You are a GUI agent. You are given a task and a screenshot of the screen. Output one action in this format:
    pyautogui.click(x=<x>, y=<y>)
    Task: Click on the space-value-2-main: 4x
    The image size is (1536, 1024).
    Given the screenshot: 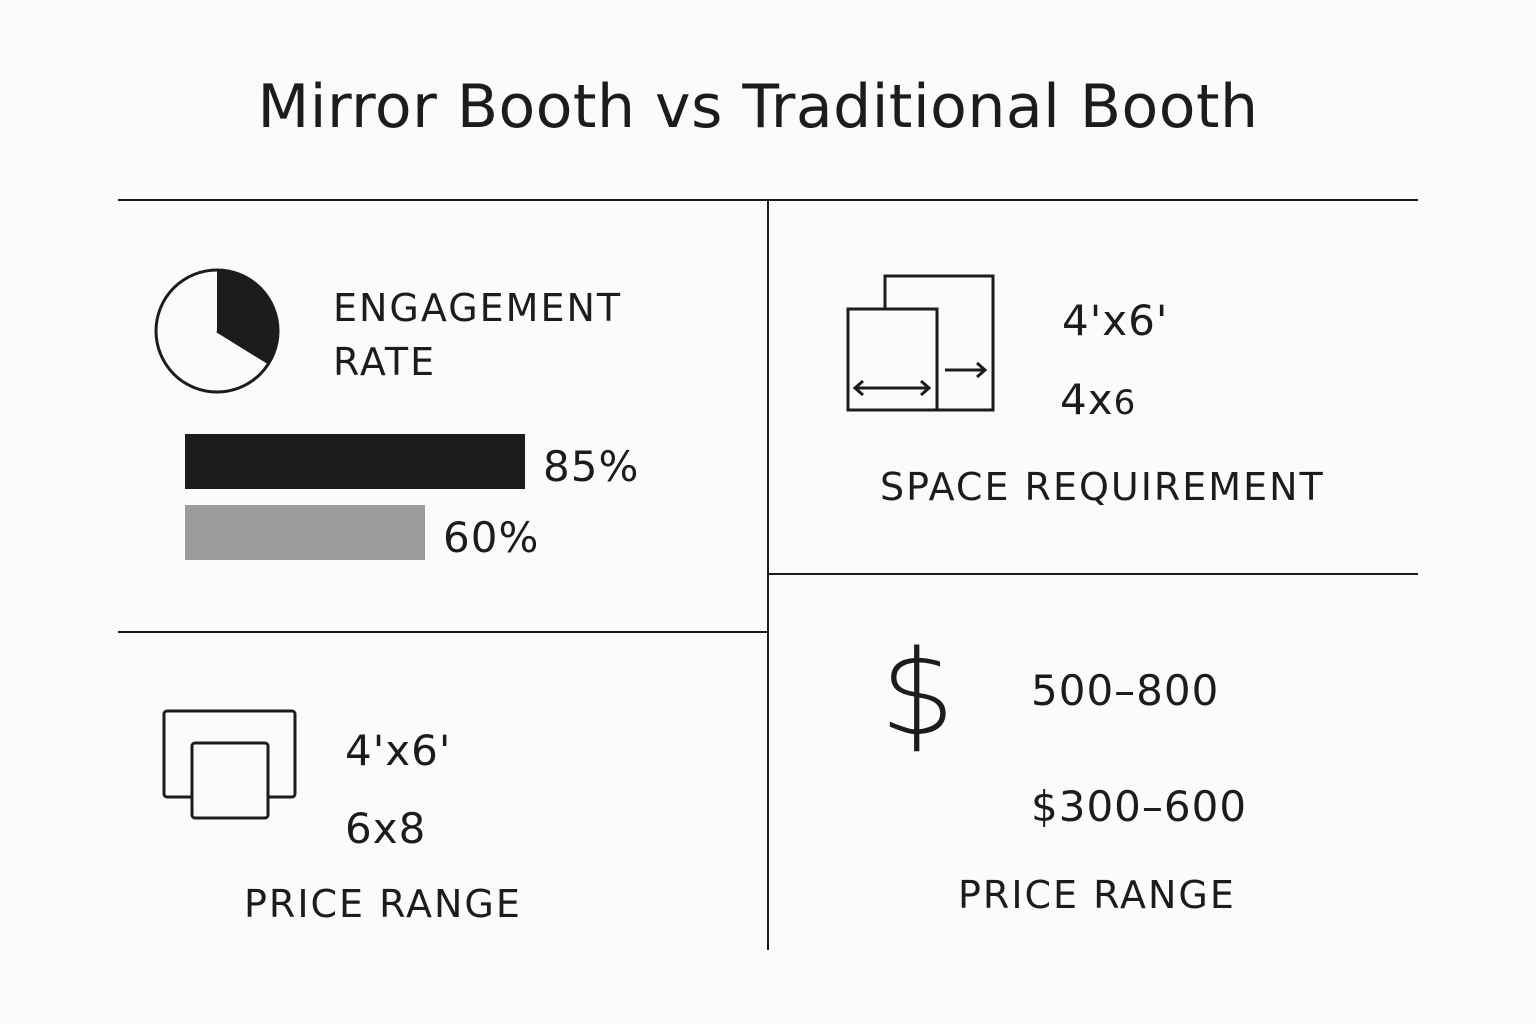 What is the action you would take?
    pyautogui.click(x=1087, y=399)
    